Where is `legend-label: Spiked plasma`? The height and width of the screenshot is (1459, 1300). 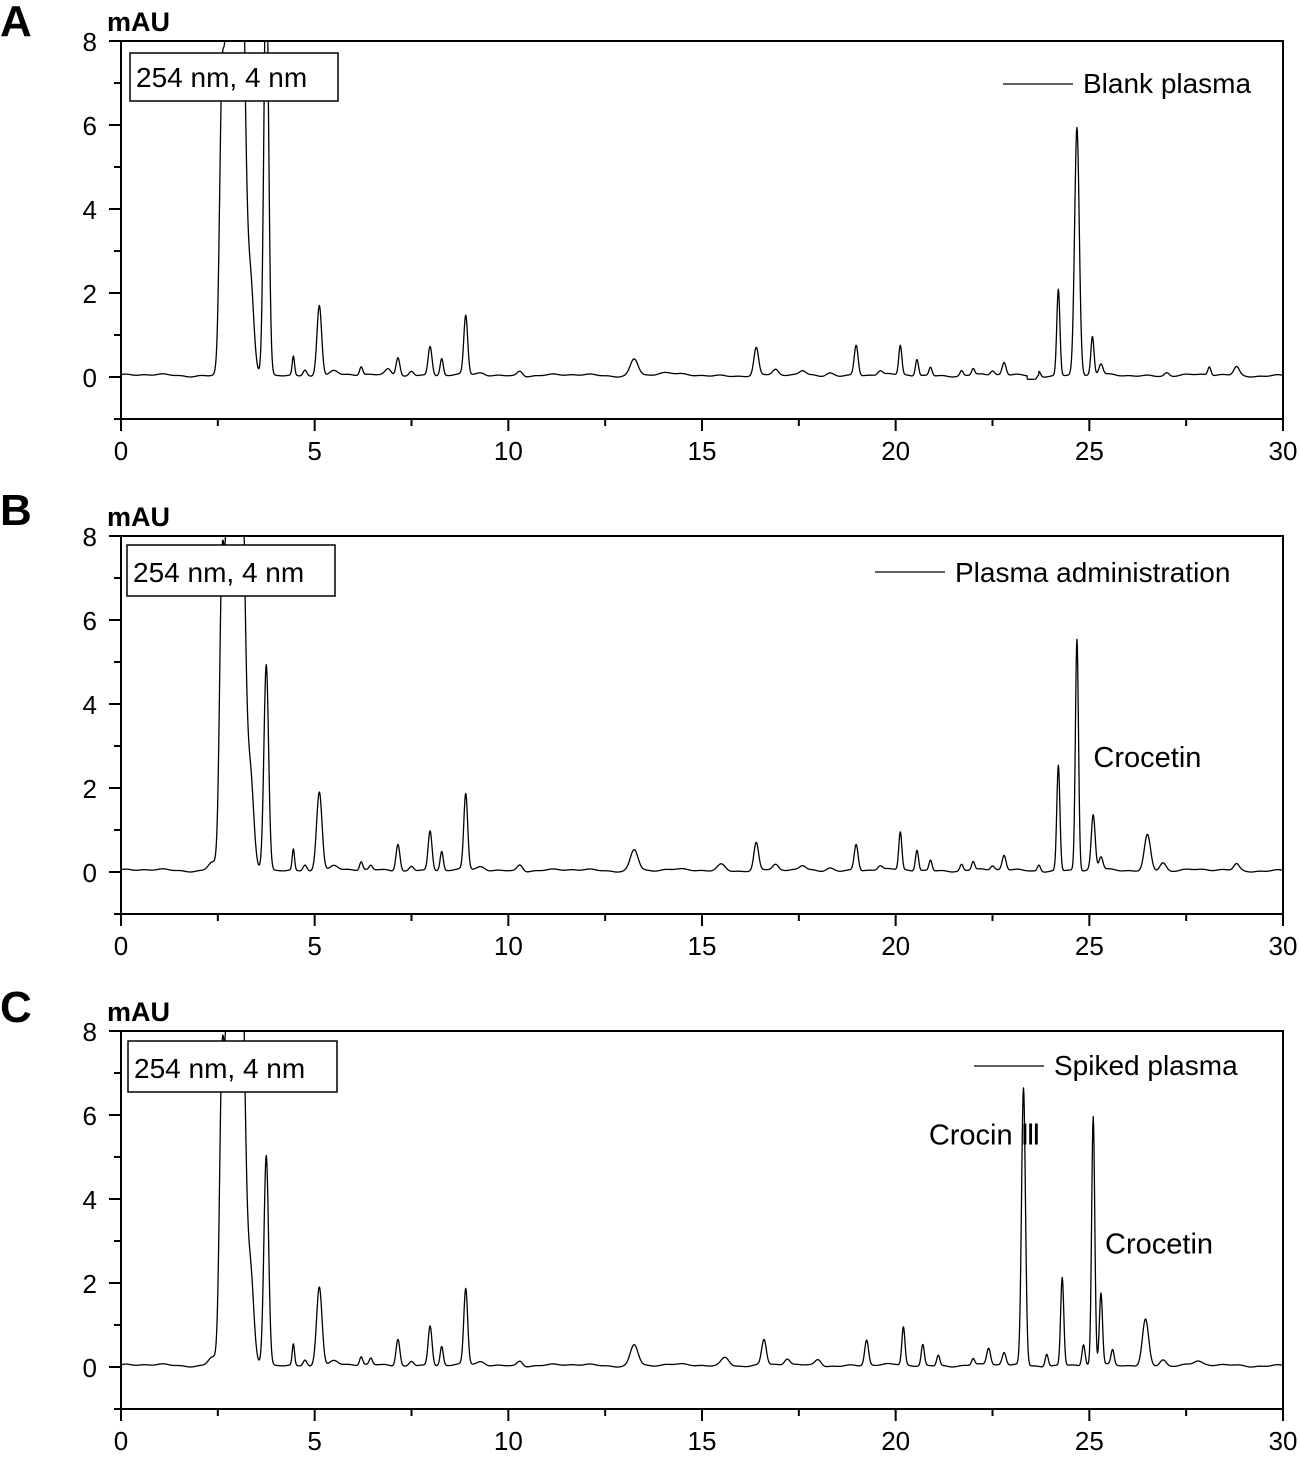 legend-label: Spiked plasma is located at coordinates (1146, 1065).